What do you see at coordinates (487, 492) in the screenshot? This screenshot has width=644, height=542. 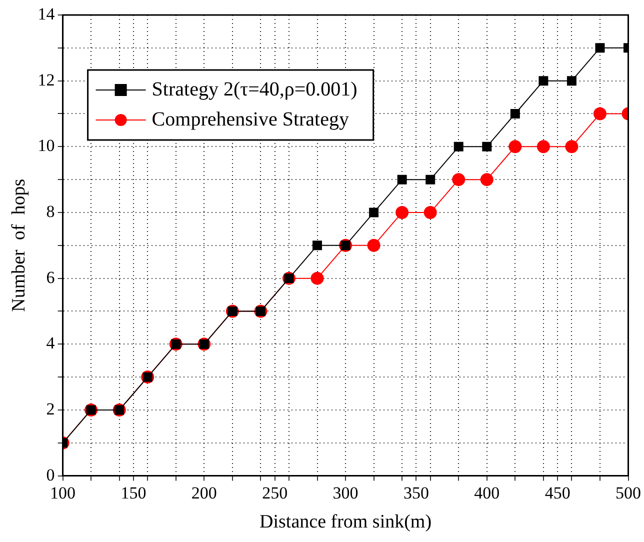 I see `x-tick-label: 400` at bounding box center [487, 492].